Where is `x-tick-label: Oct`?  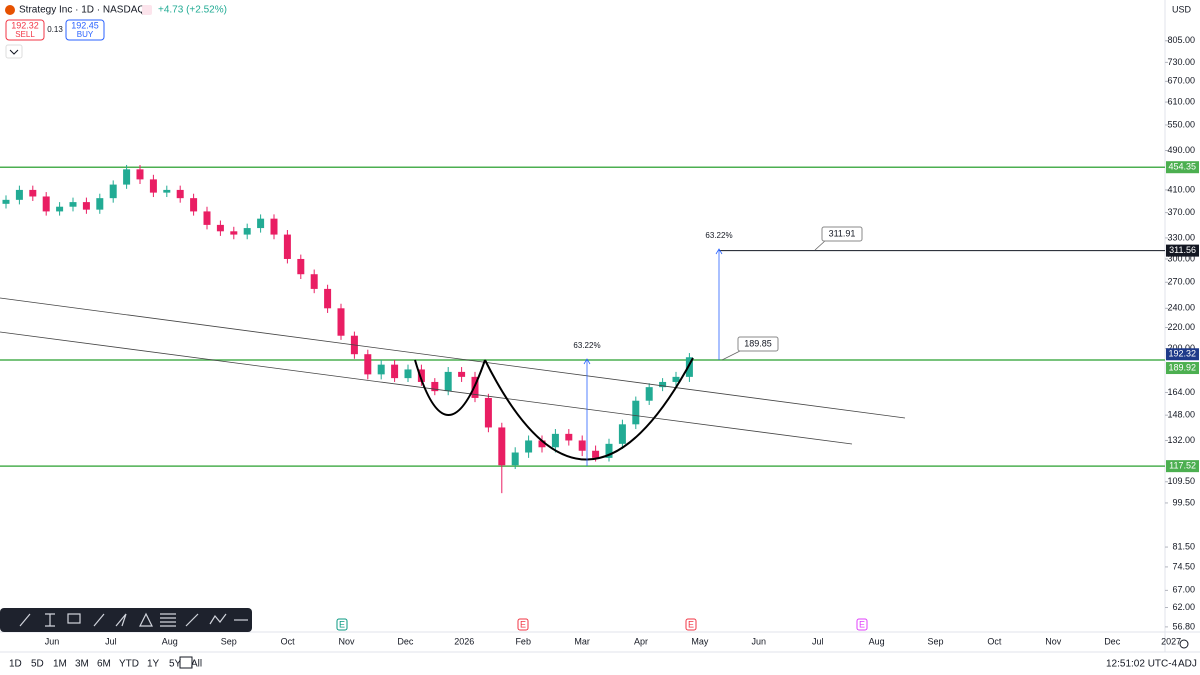 x-tick-label: Oct is located at coordinates (994, 641).